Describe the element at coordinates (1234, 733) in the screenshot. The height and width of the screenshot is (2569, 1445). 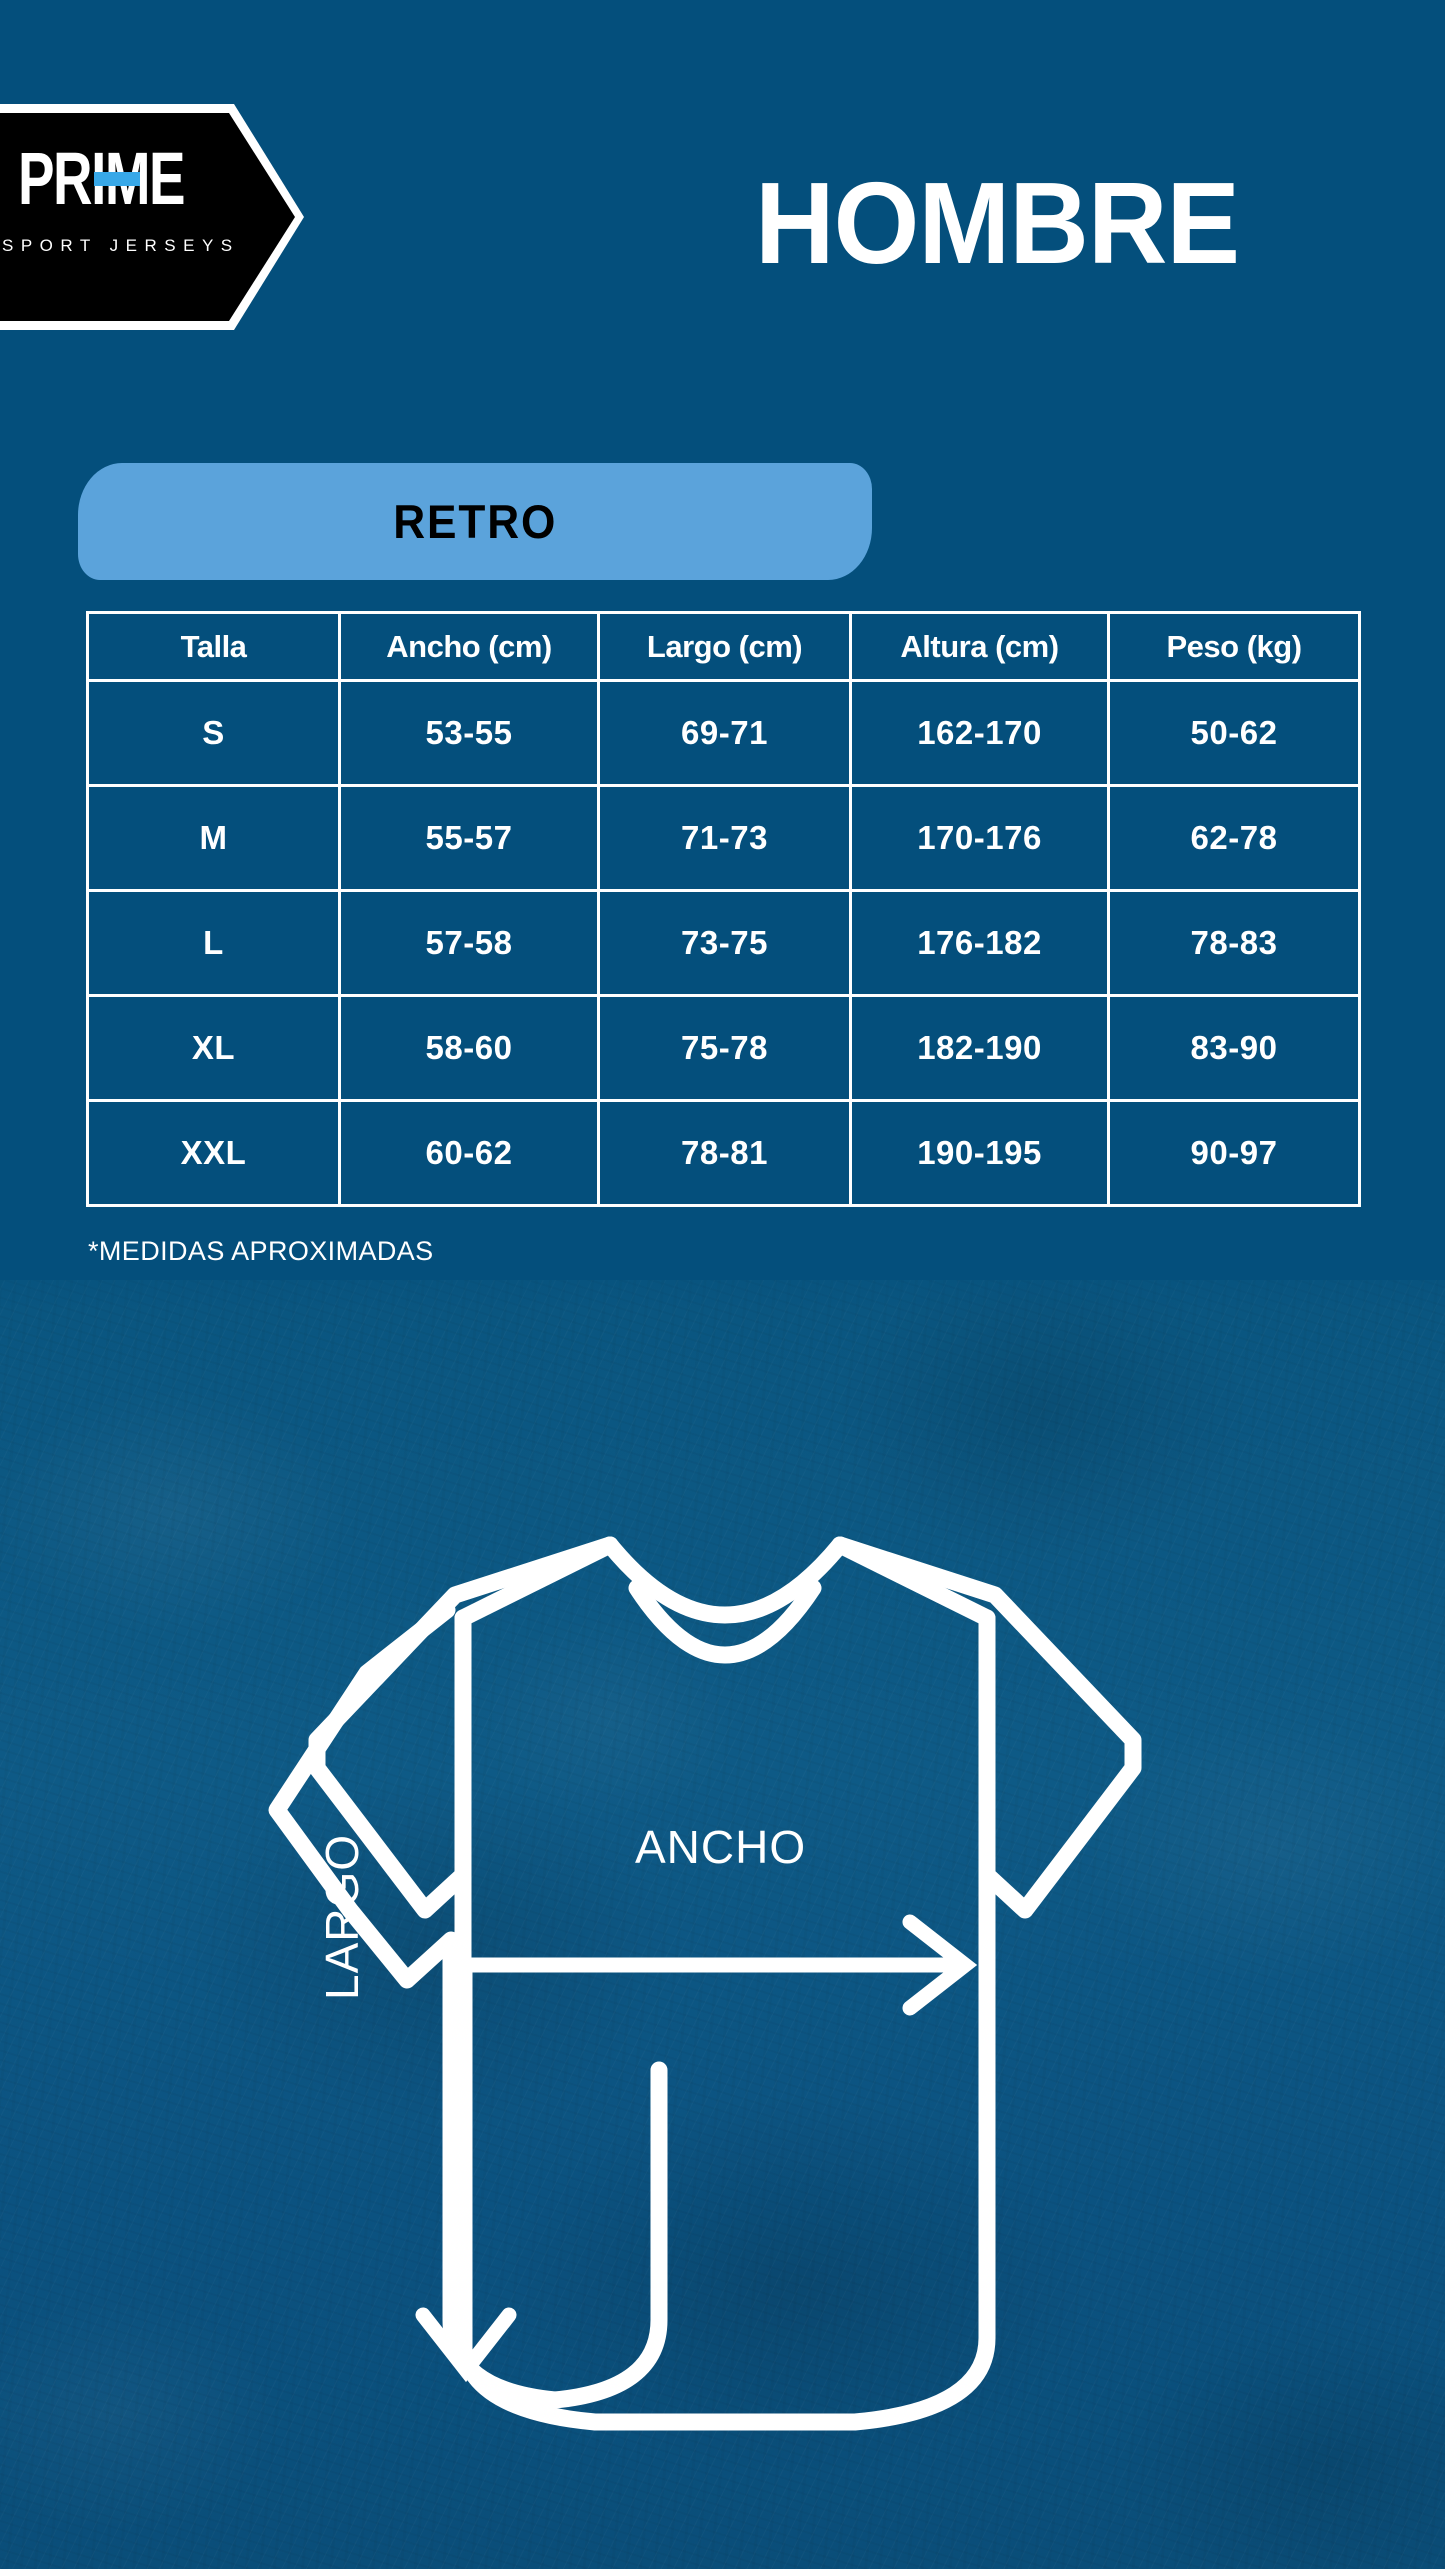
I see `cell-peso: 50-62` at that location.